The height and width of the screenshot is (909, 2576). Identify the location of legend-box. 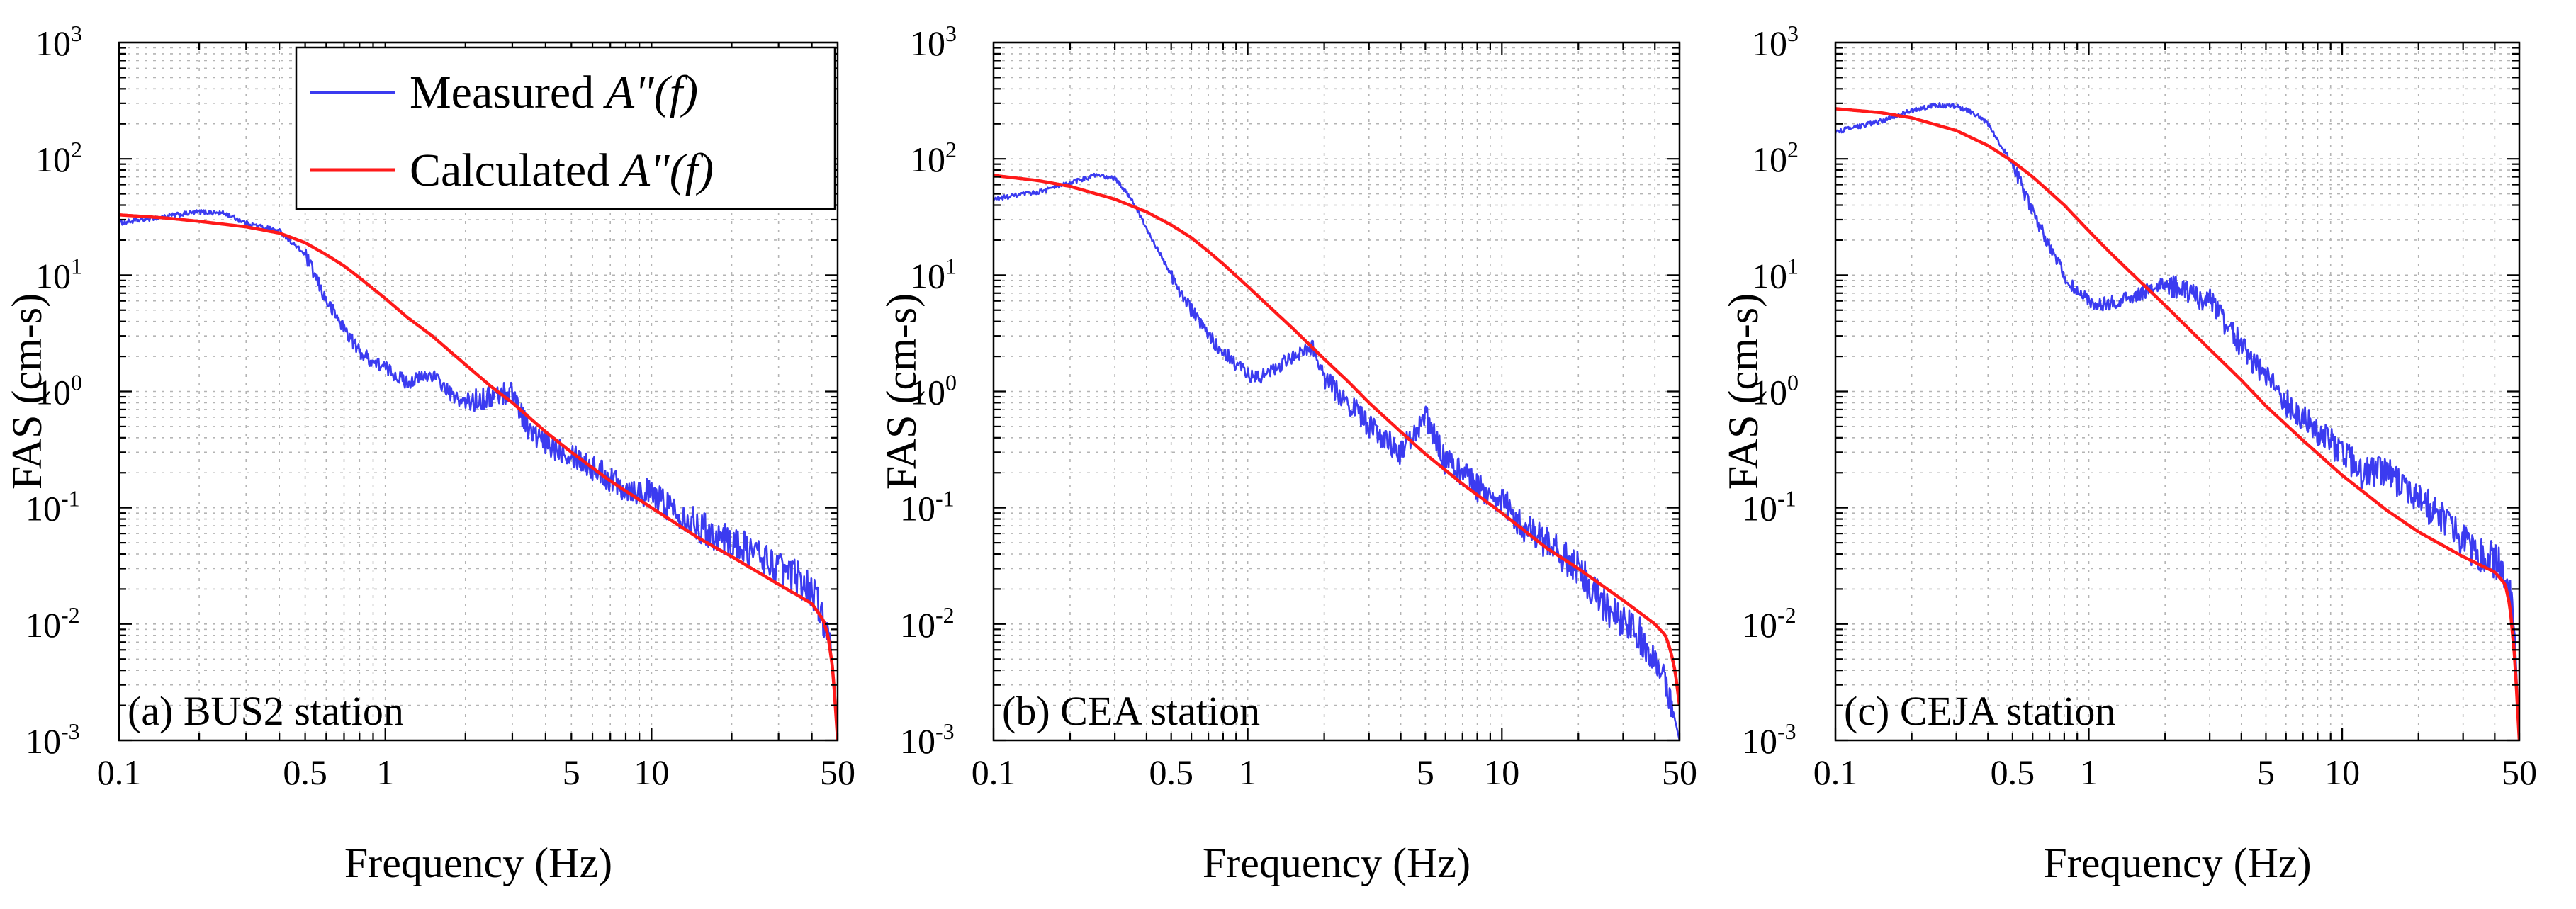
(565, 128).